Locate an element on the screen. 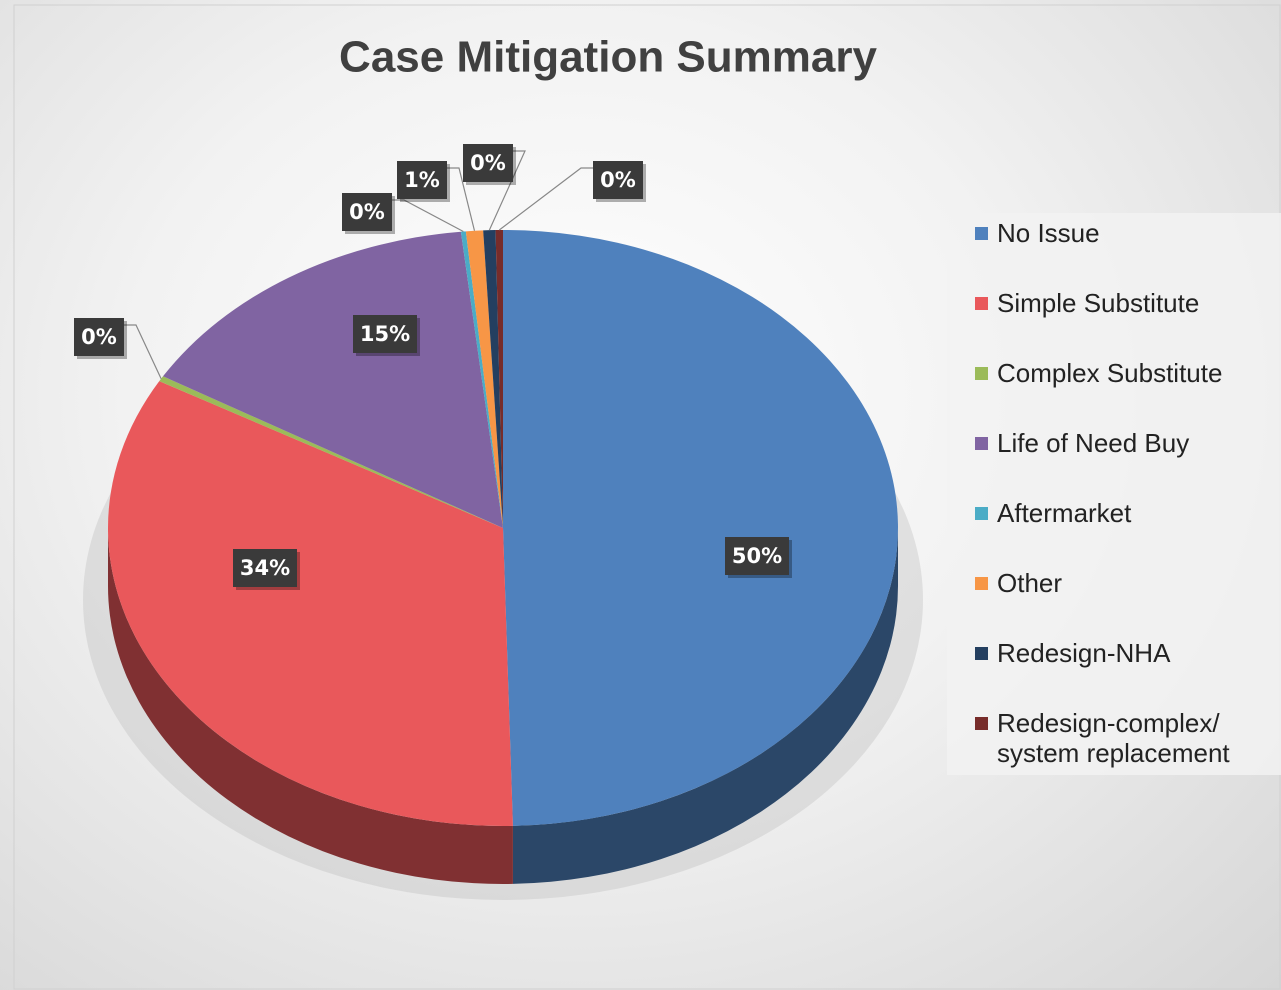 Image resolution: width=1281 pixels, height=990 pixels. legend-item: Other is located at coordinates (1115, 583).